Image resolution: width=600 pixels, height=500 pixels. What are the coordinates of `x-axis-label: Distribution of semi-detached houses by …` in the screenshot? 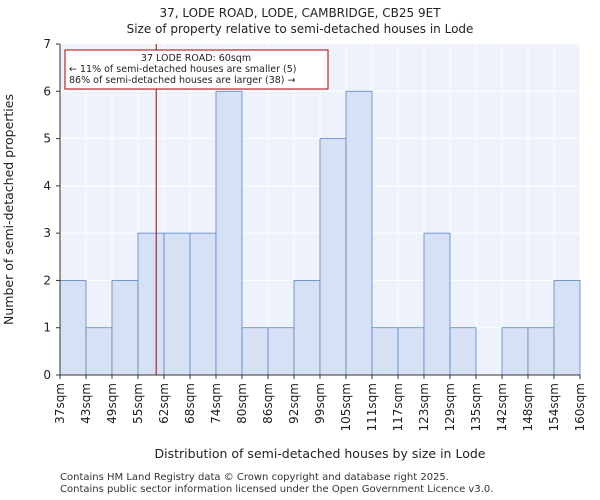 It's located at (320, 453).